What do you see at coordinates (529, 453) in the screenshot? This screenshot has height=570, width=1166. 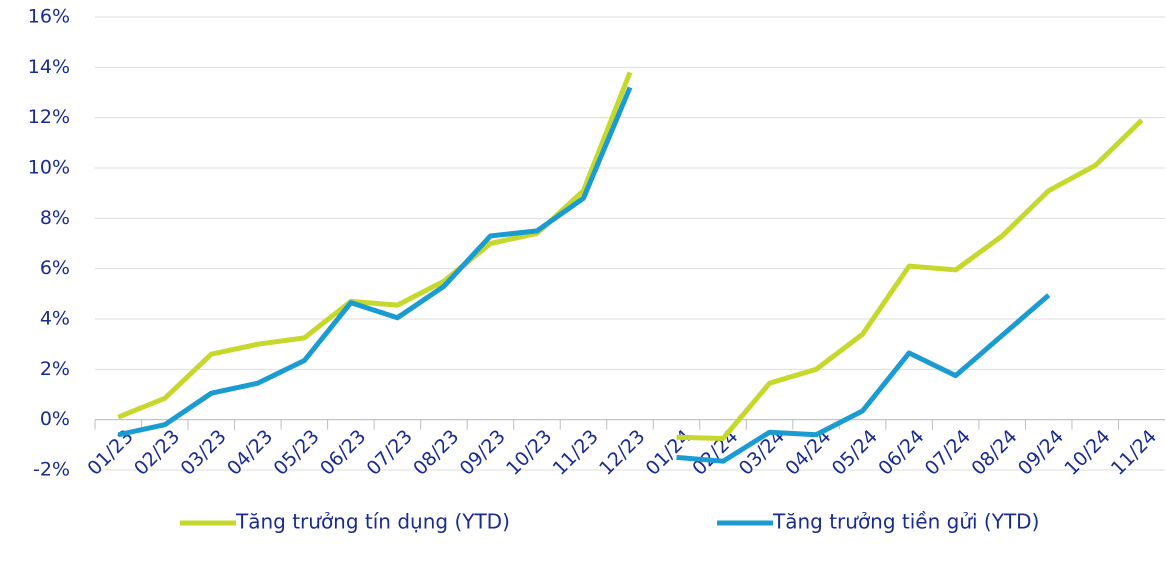 I see `x-tick-label: 10/23` at bounding box center [529, 453].